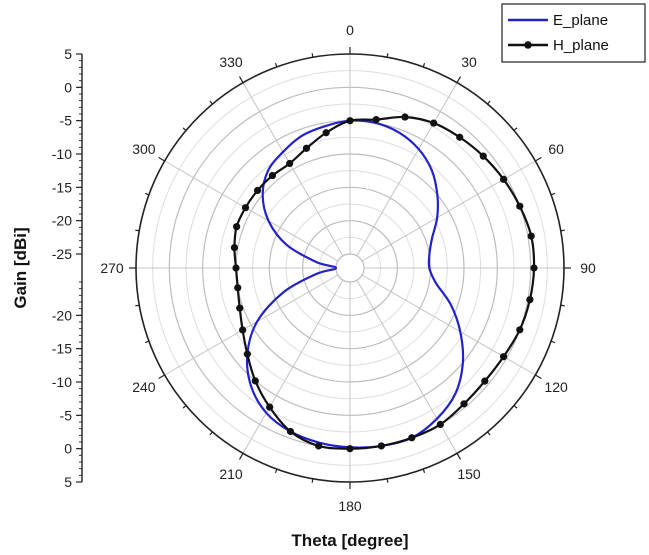  I want to click on angle-tick-label: 90, so click(588, 268).